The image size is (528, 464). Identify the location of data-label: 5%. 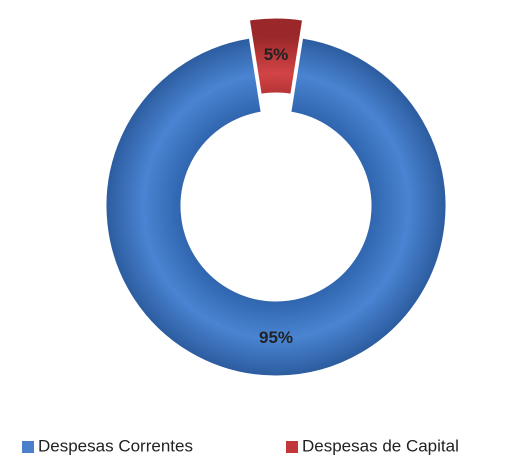
(276, 54).